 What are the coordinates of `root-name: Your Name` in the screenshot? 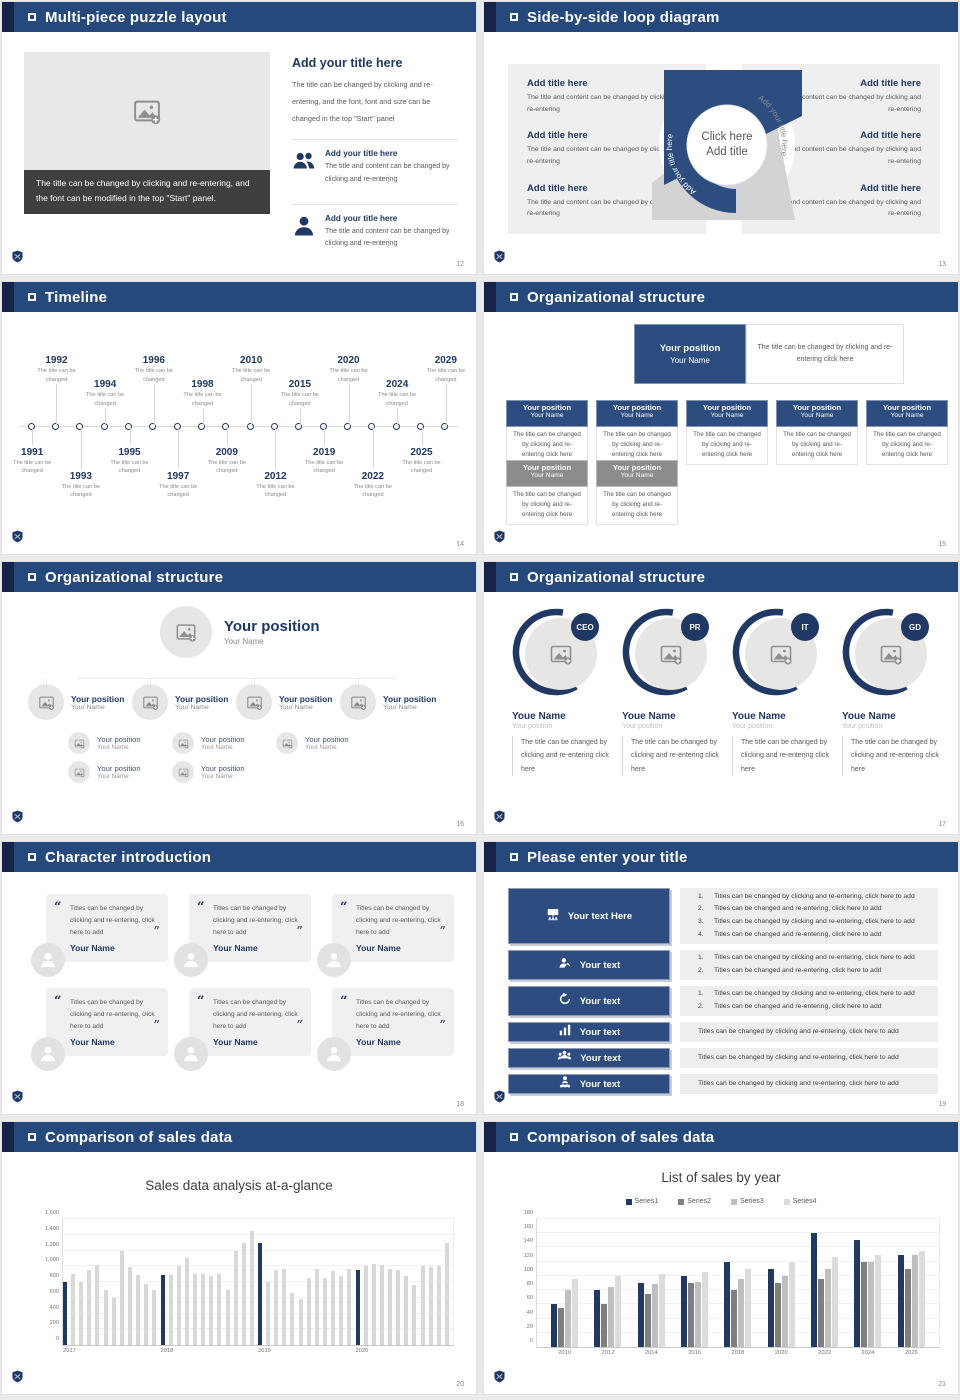 It's located at (244, 641).